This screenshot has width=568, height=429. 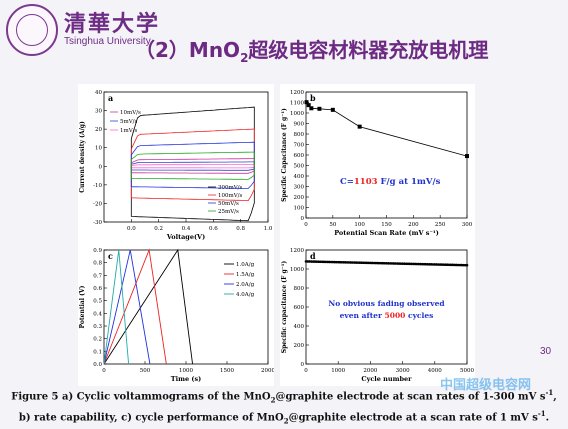 What do you see at coordinates (186, 229) in the screenshot?
I see `x-tick-label: 0.4` at bounding box center [186, 229].